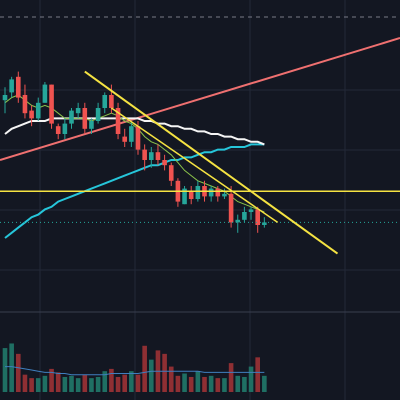 The image size is (400, 400). What do you see at coordinates (135, 371) in the screenshot?
I see `volume-ma-line` at bounding box center [135, 371].